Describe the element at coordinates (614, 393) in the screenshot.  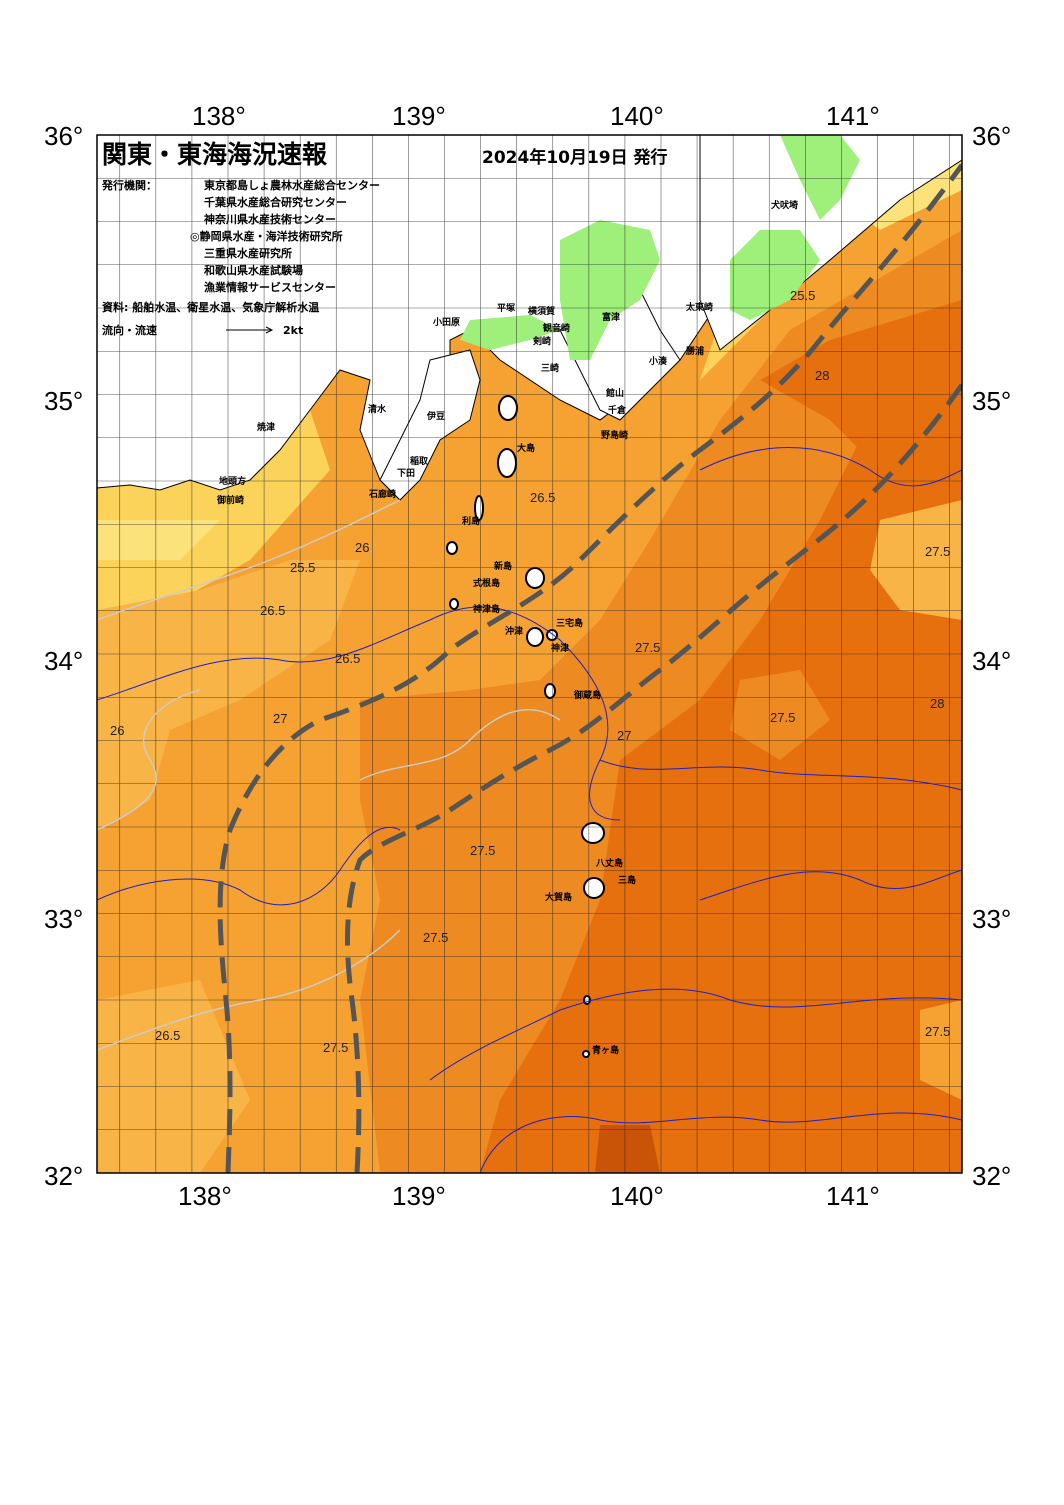
I see `place-label: 館山` at that location.